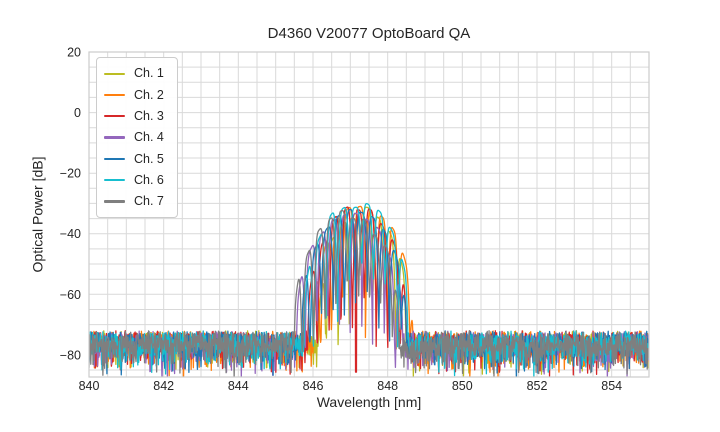 This screenshot has width=720, height=432. What do you see at coordinates (387, 386) in the screenshot?
I see `x-tick-label: 848` at bounding box center [387, 386].